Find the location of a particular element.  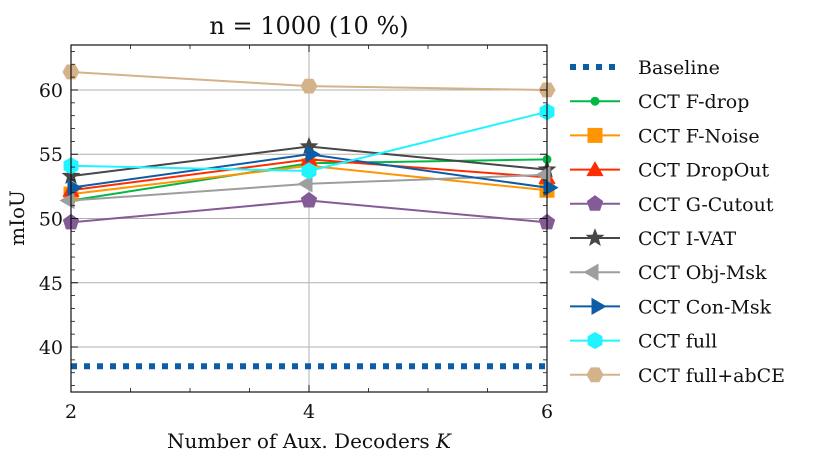

legend-label: CCT I-VAT is located at coordinates (687, 239).